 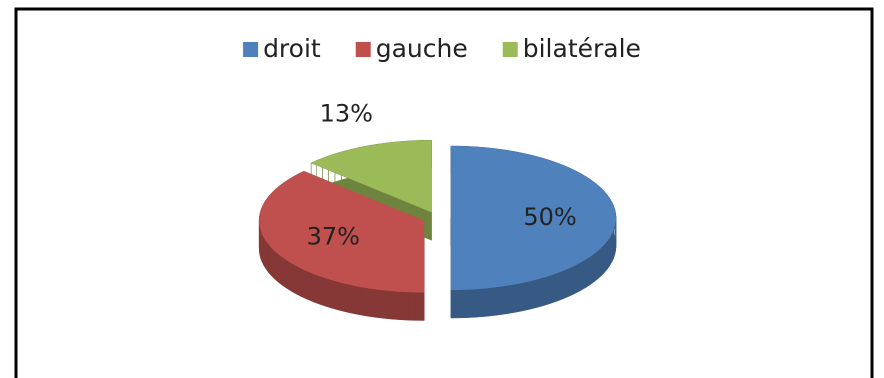 What do you see at coordinates (346, 113) in the screenshot?
I see `data-label: 13%` at bounding box center [346, 113].